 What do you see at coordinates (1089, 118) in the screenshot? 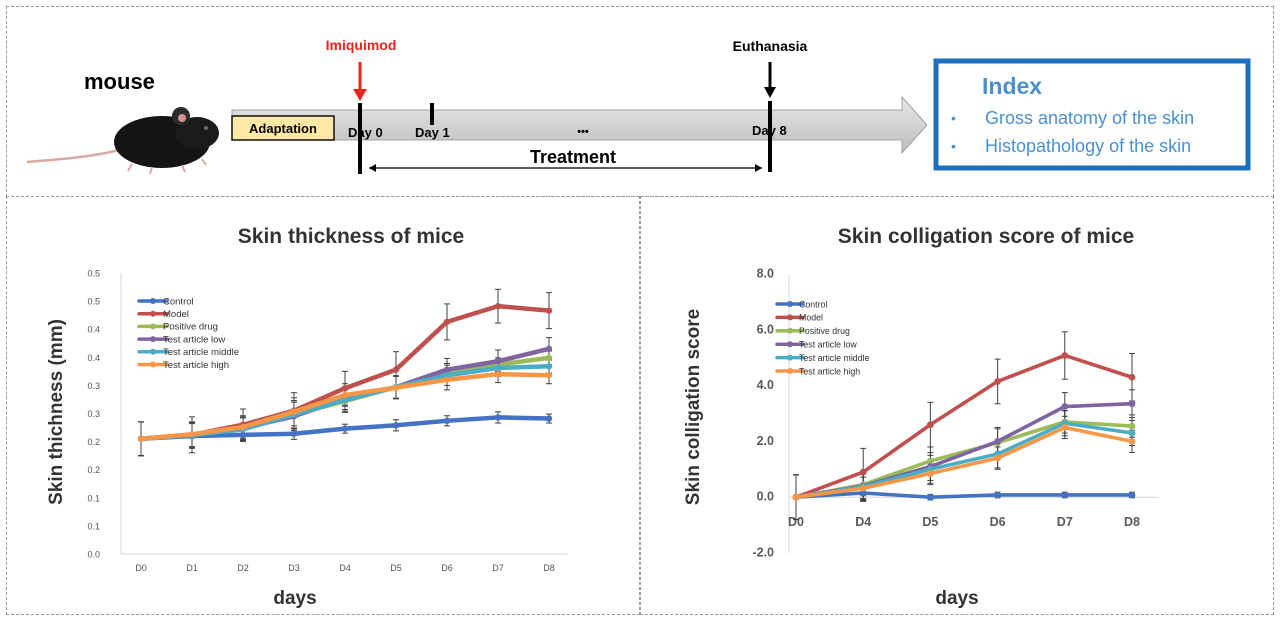
I see `index-item: Gross anatomy of the skin` at bounding box center [1089, 118].